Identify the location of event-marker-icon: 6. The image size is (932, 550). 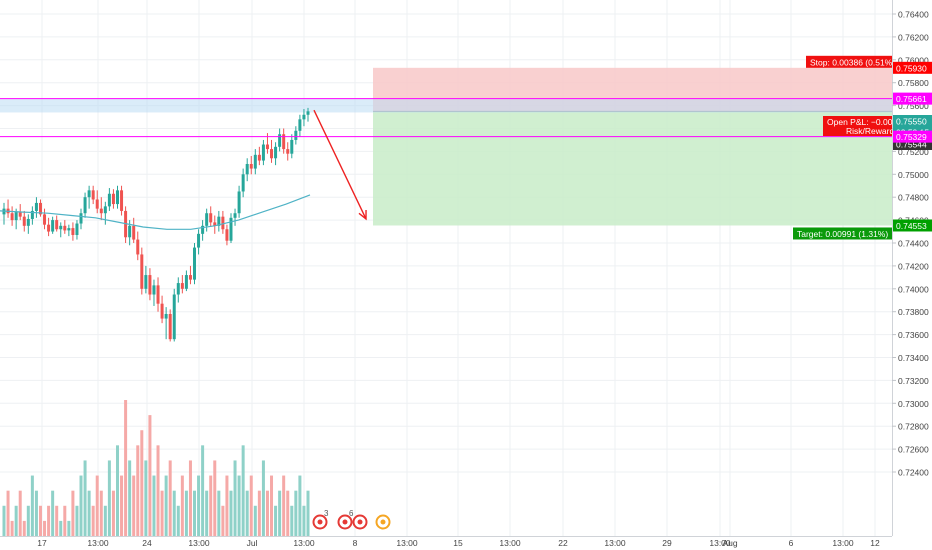
(346, 519).